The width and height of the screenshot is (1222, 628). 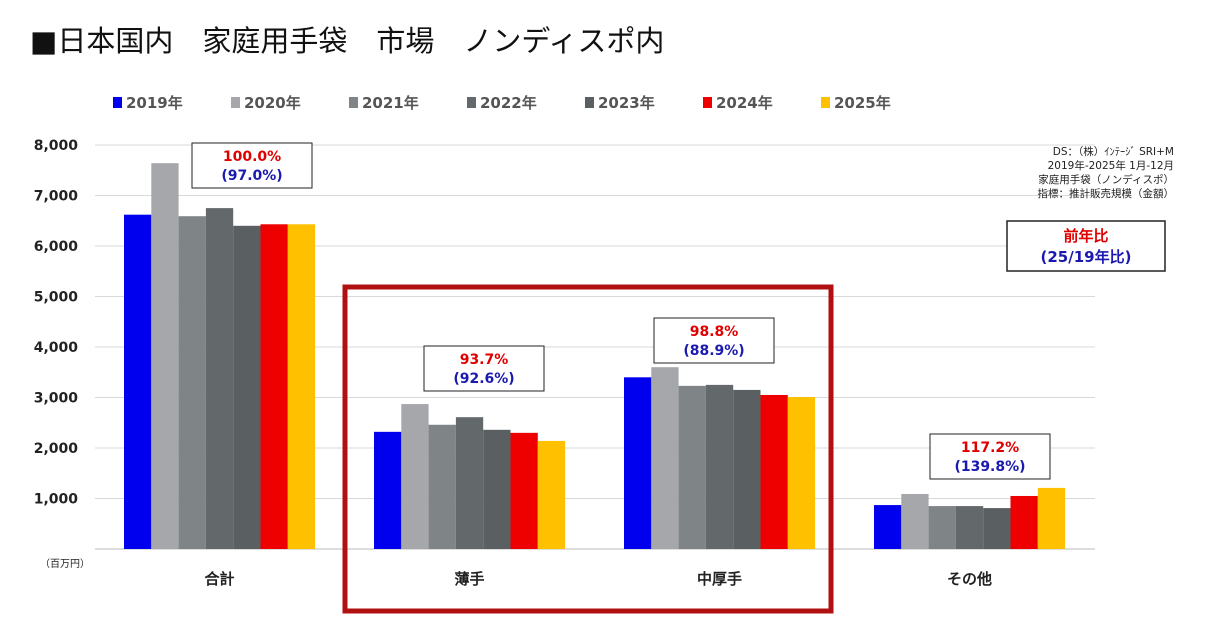 I want to click on bar-2024年-合計, so click(x=274, y=386).